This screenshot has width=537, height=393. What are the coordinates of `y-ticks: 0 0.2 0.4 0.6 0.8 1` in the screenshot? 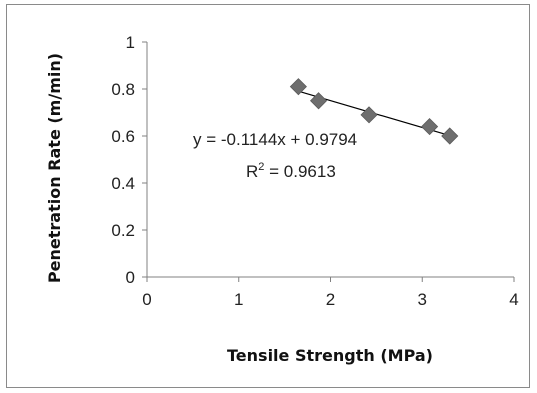 It's located at (129, 160).